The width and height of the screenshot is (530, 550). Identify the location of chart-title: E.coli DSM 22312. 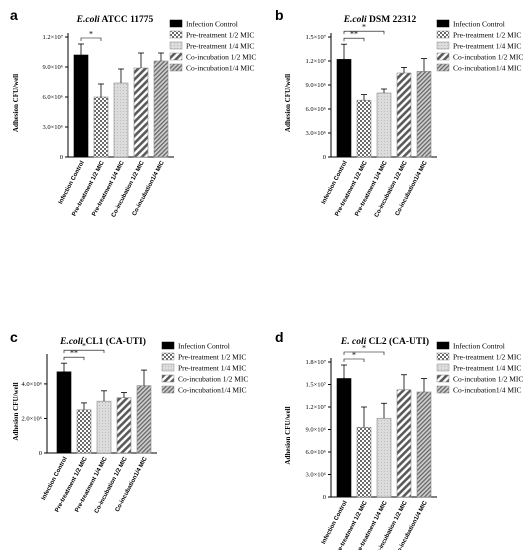
(380, 20).